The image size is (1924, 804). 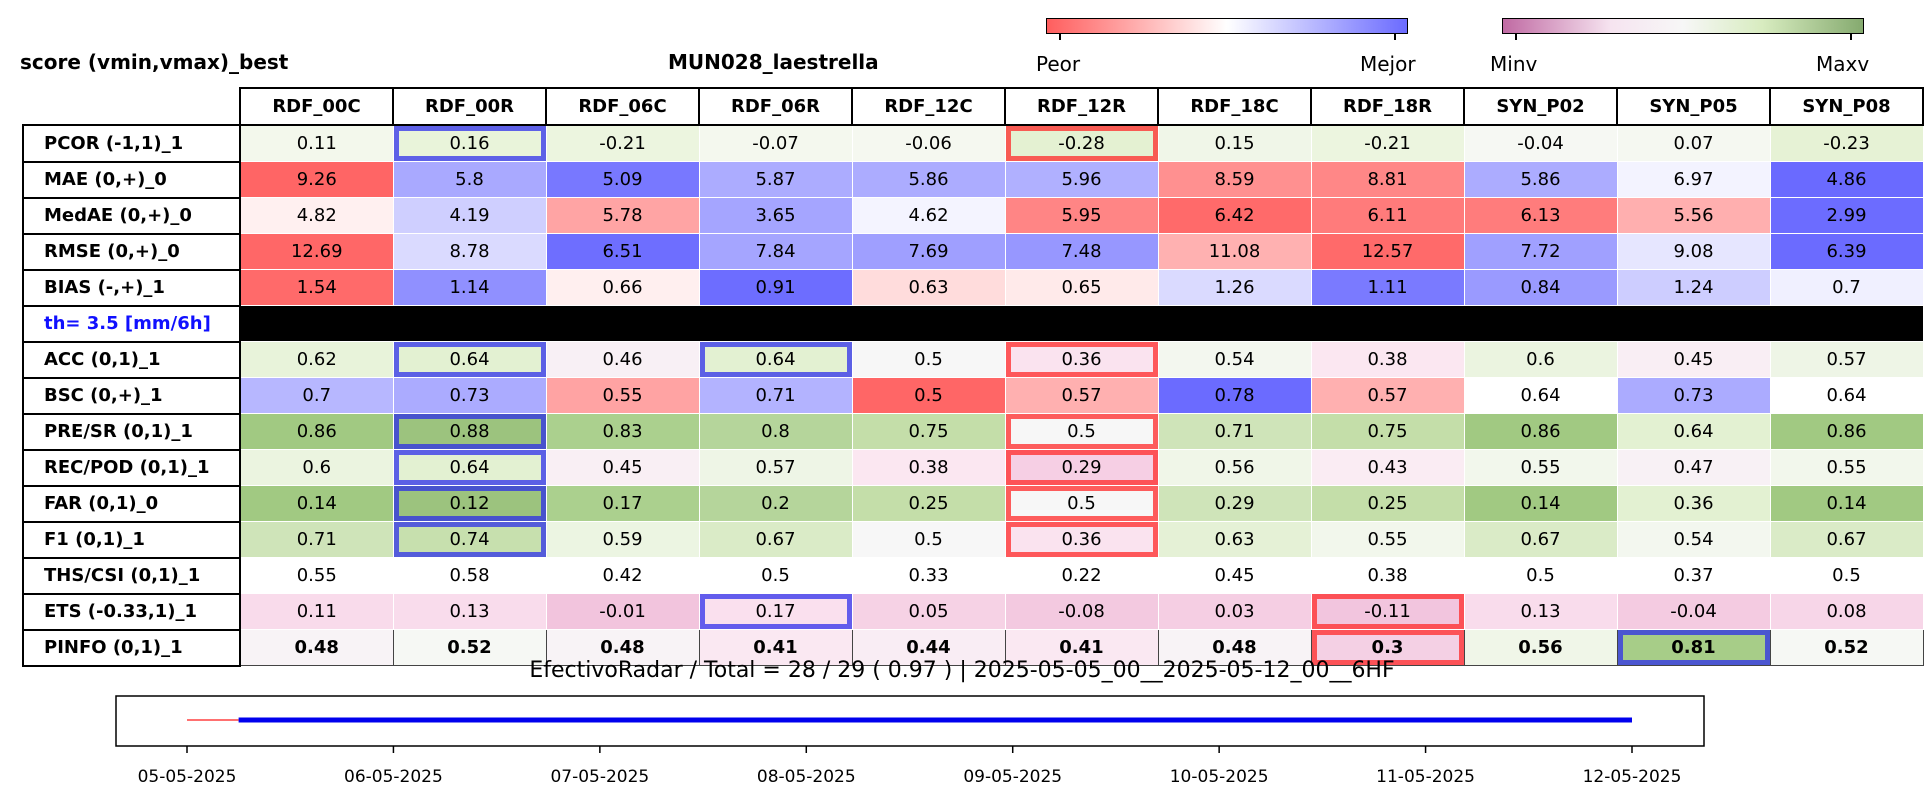 I want to click on heatmap-cell: -0.08, so click(x=1082, y=611).